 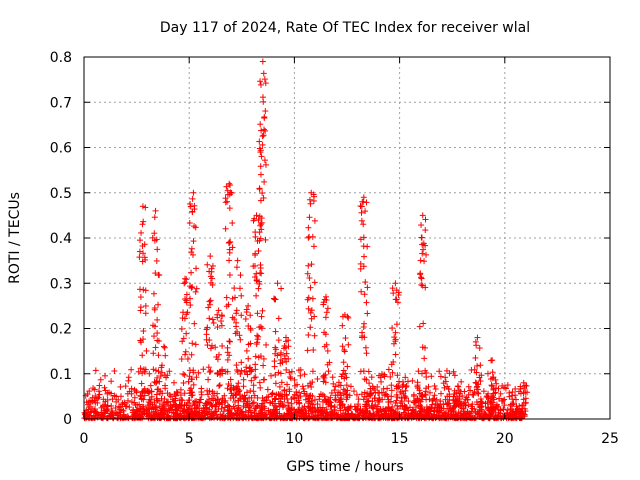 I want to click on y-tick-label: 0, so click(x=67, y=420).